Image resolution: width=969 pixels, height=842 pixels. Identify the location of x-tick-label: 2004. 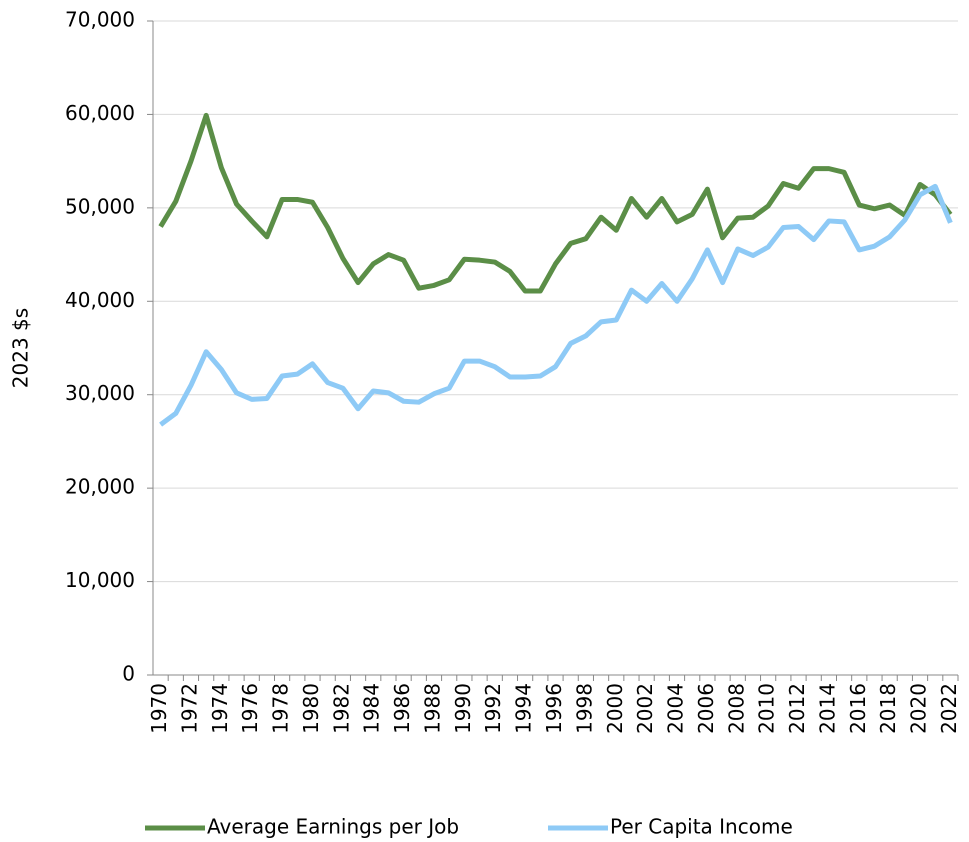
(676, 708).